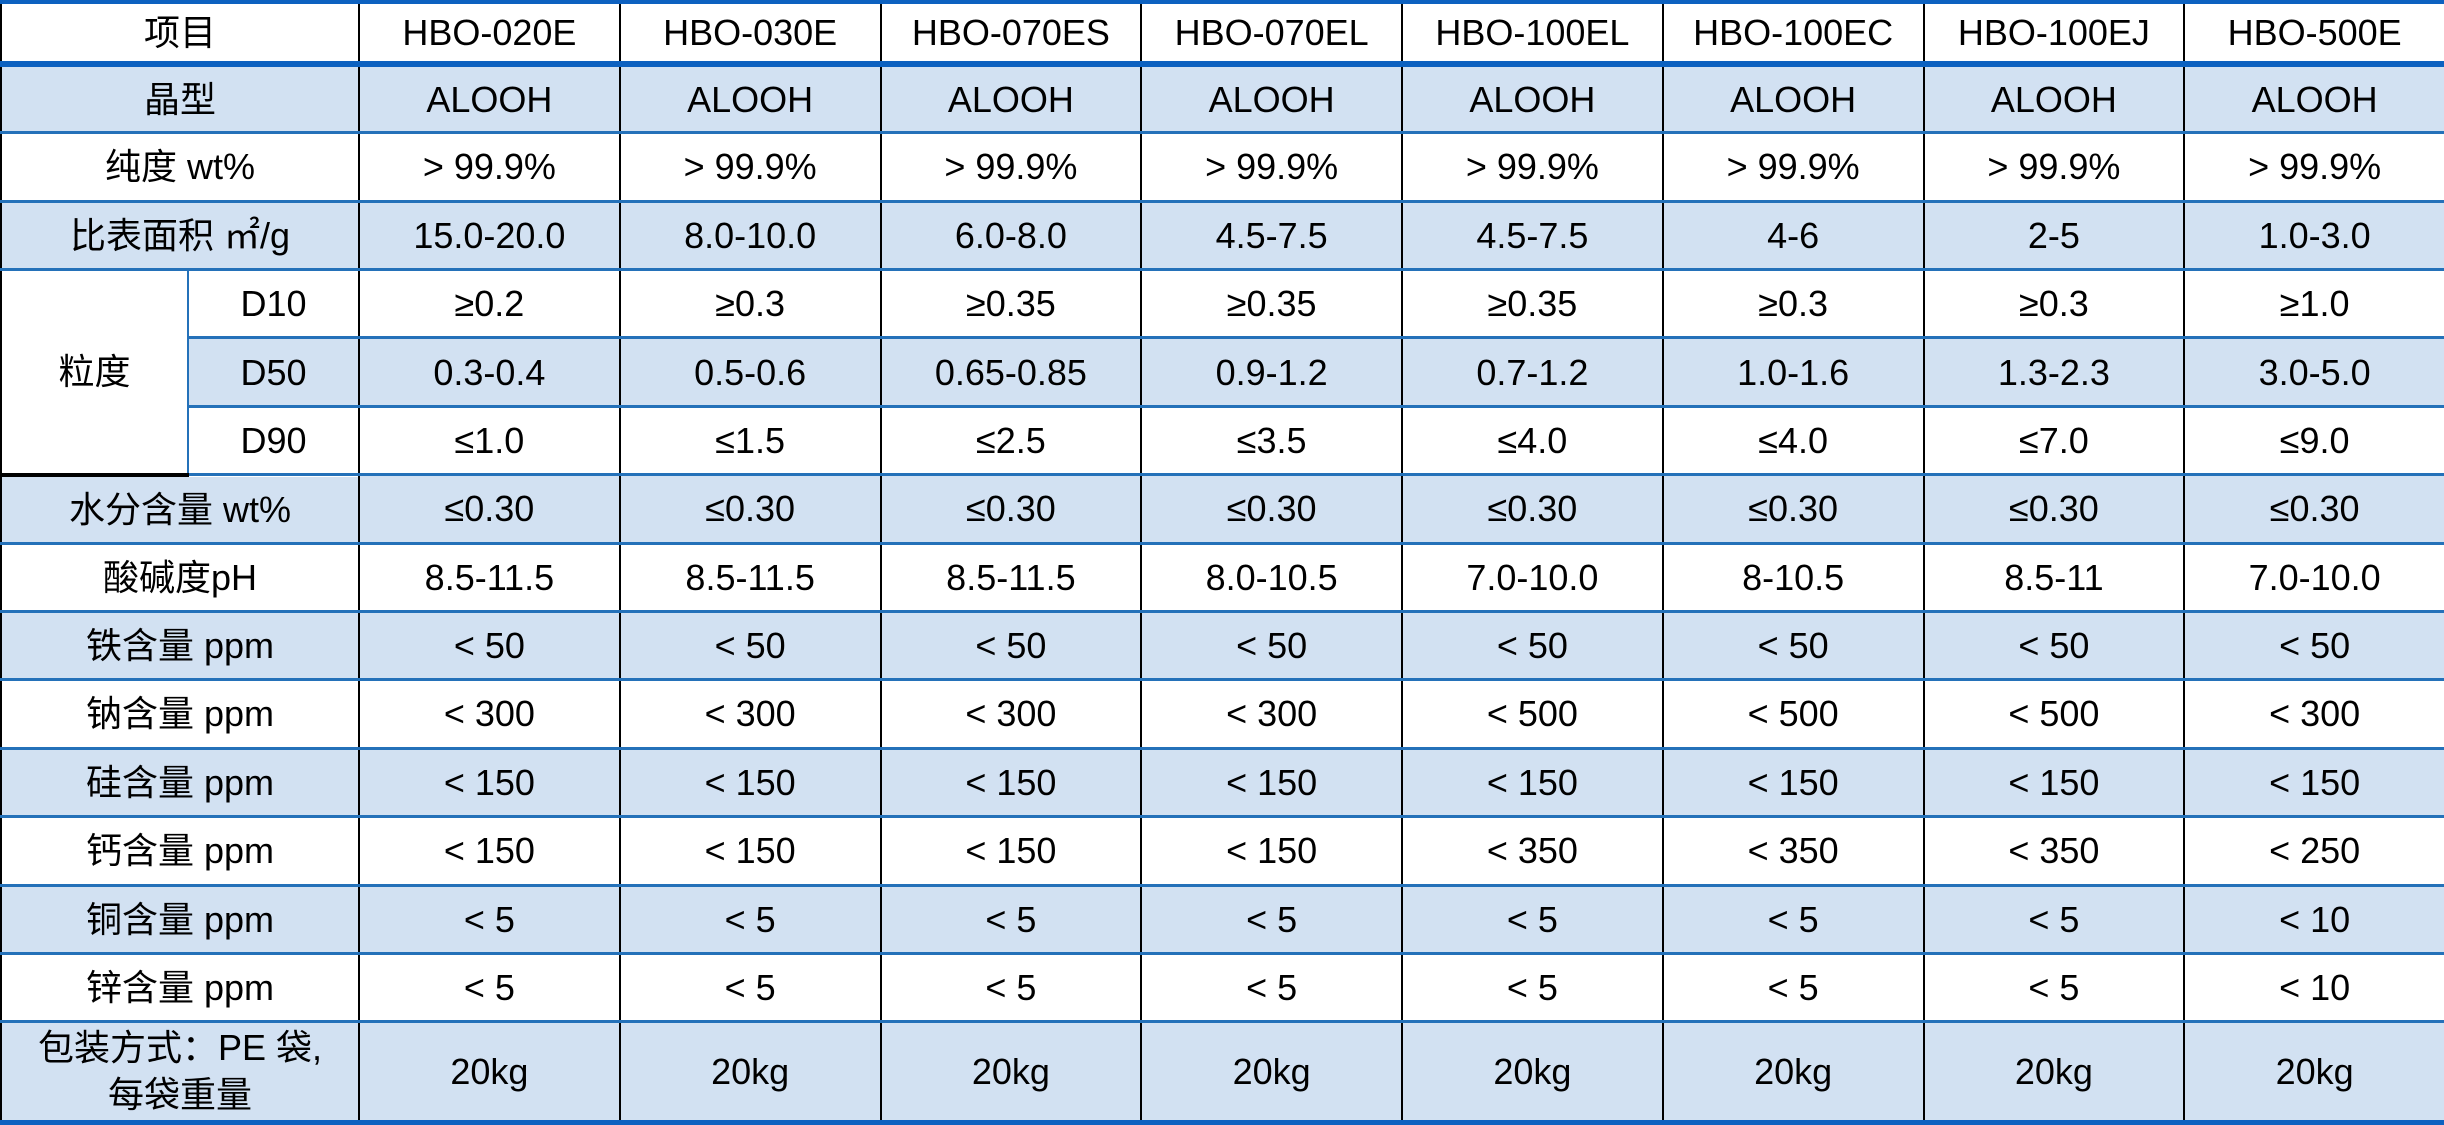 The width and height of the screenshot is (2444, 1125). What do you see at coordinates (180, 987) in the screenshot?
I see `row-label: 锌含量 ppm` at bounding box center [180, 987].